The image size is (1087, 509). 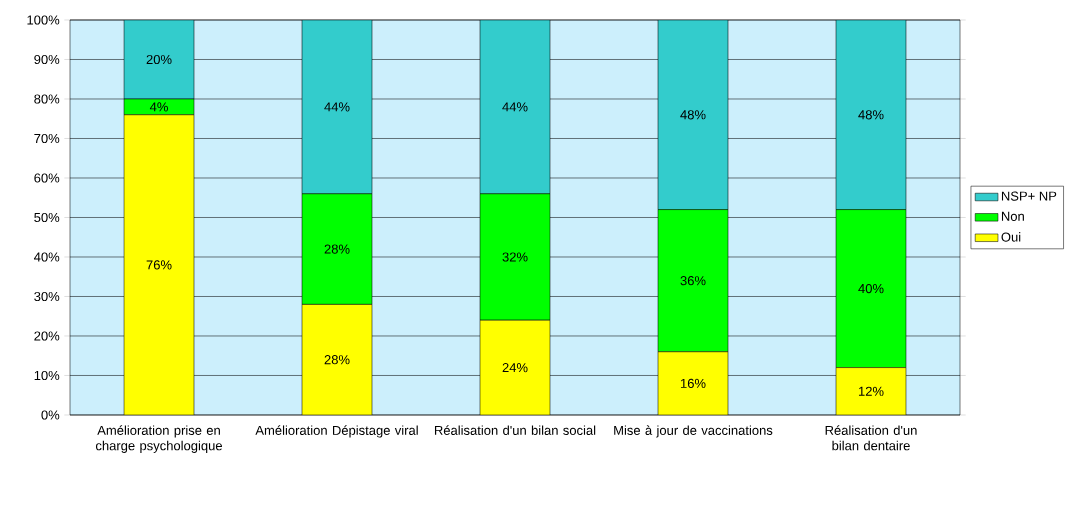 I want to click on y-tick-label: 80%, so click(x=47, y=99).